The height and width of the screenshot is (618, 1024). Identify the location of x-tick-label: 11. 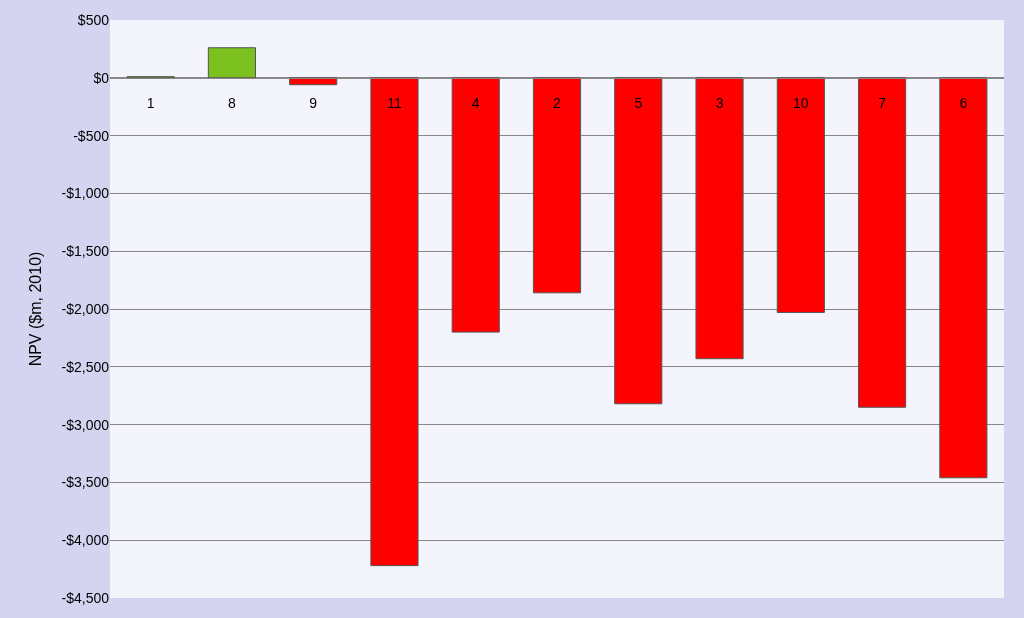
(394, 102).